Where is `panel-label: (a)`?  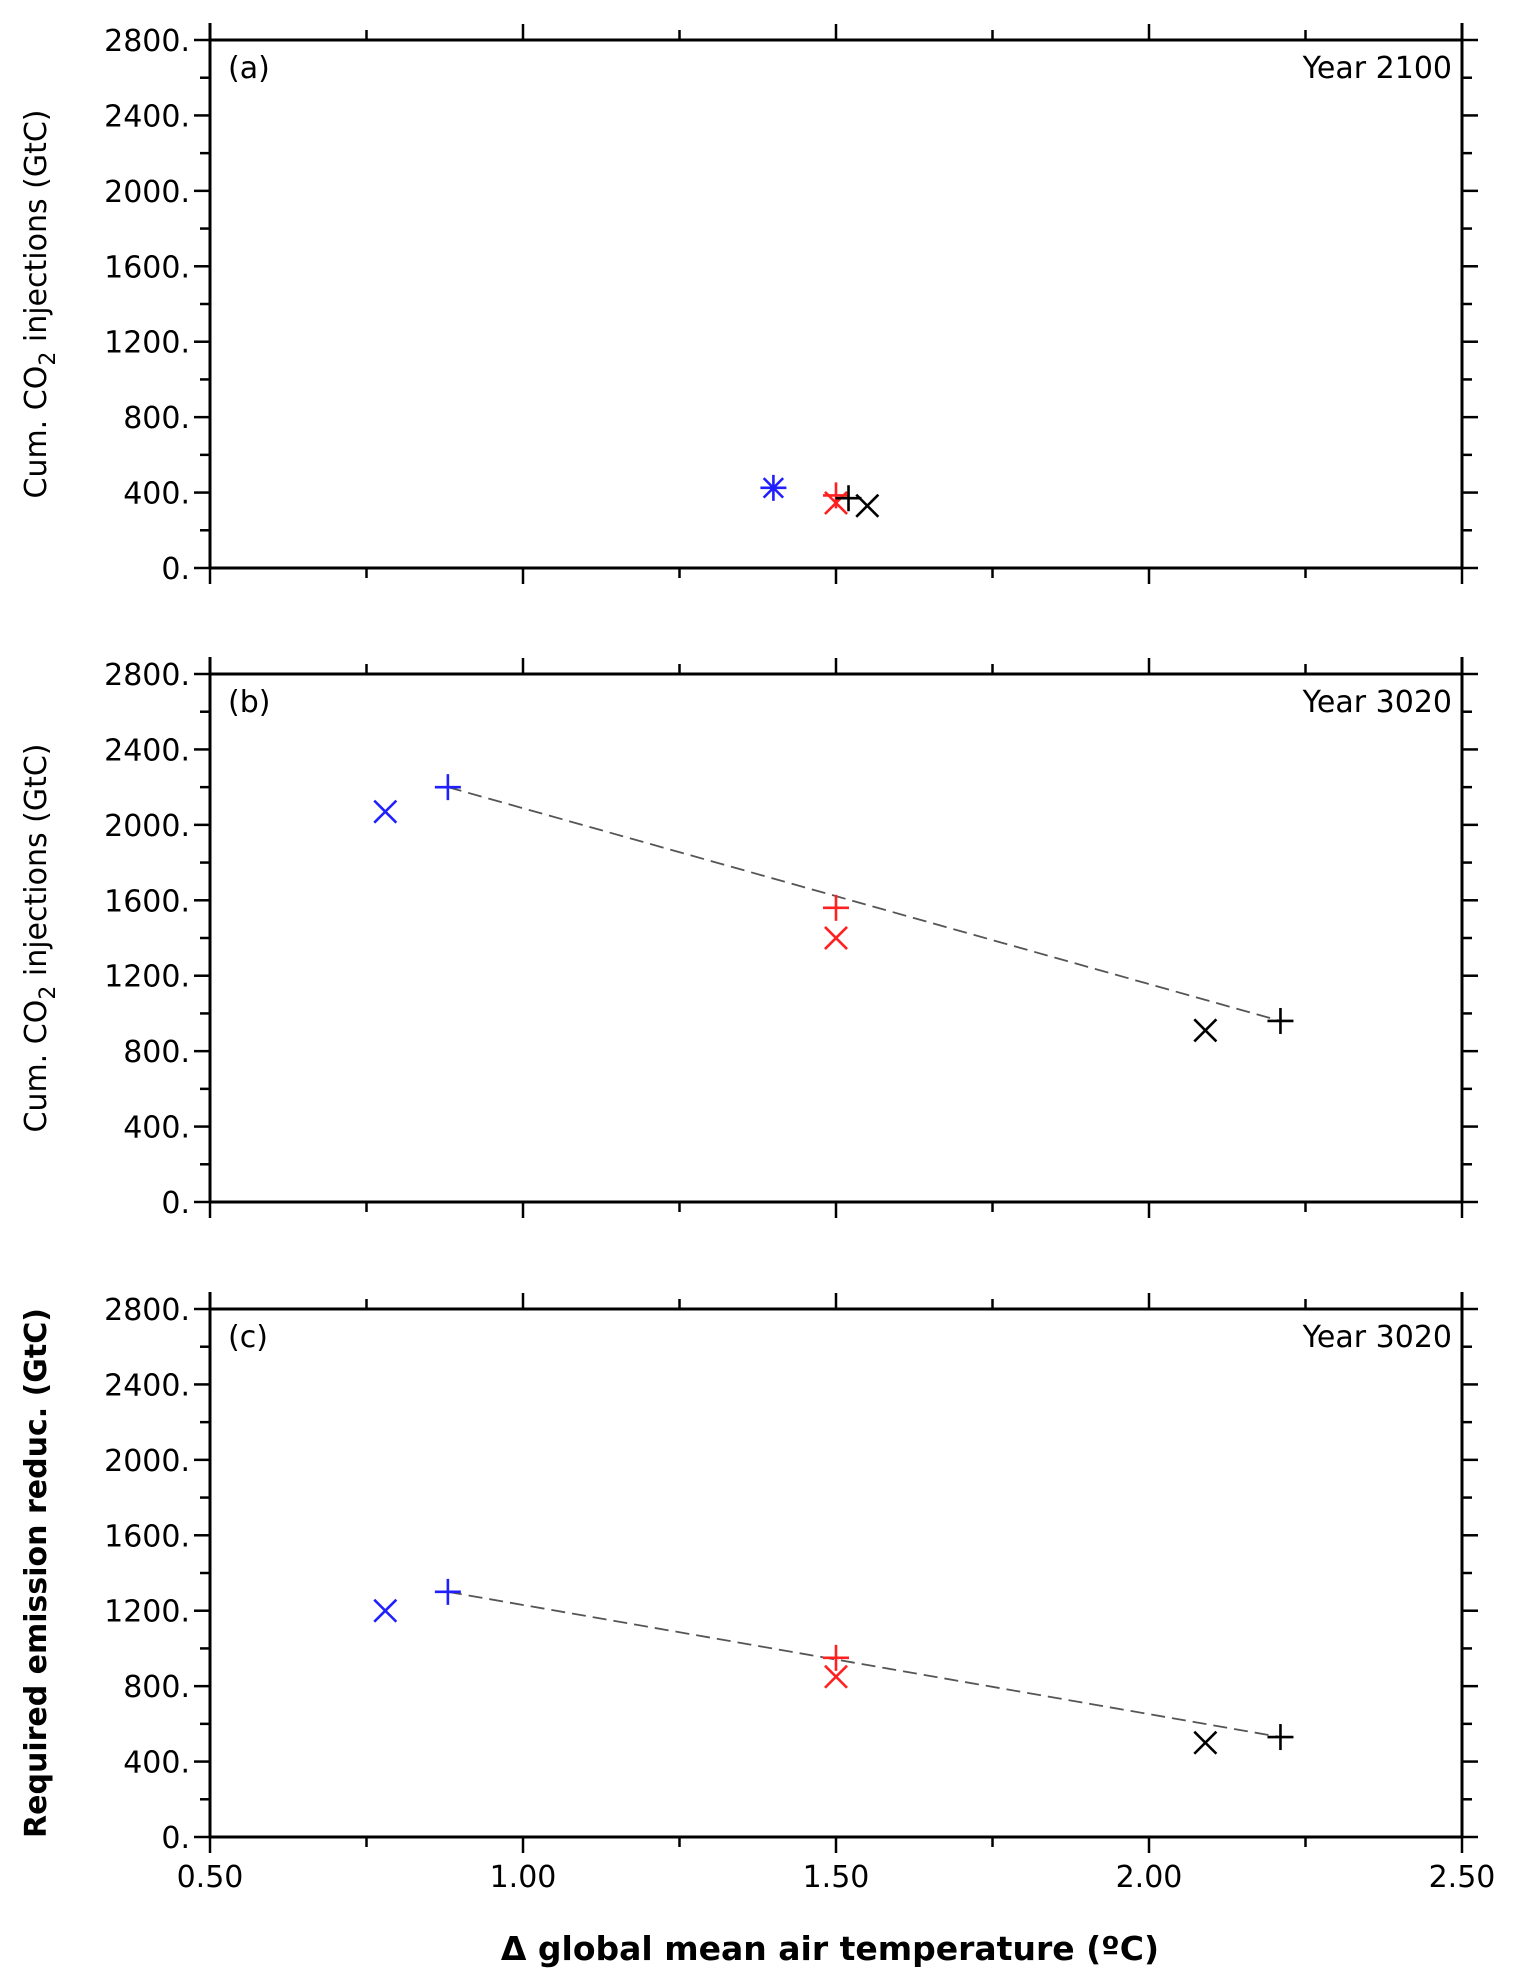
panel-label: (a) is located at coordinates (249, 68).